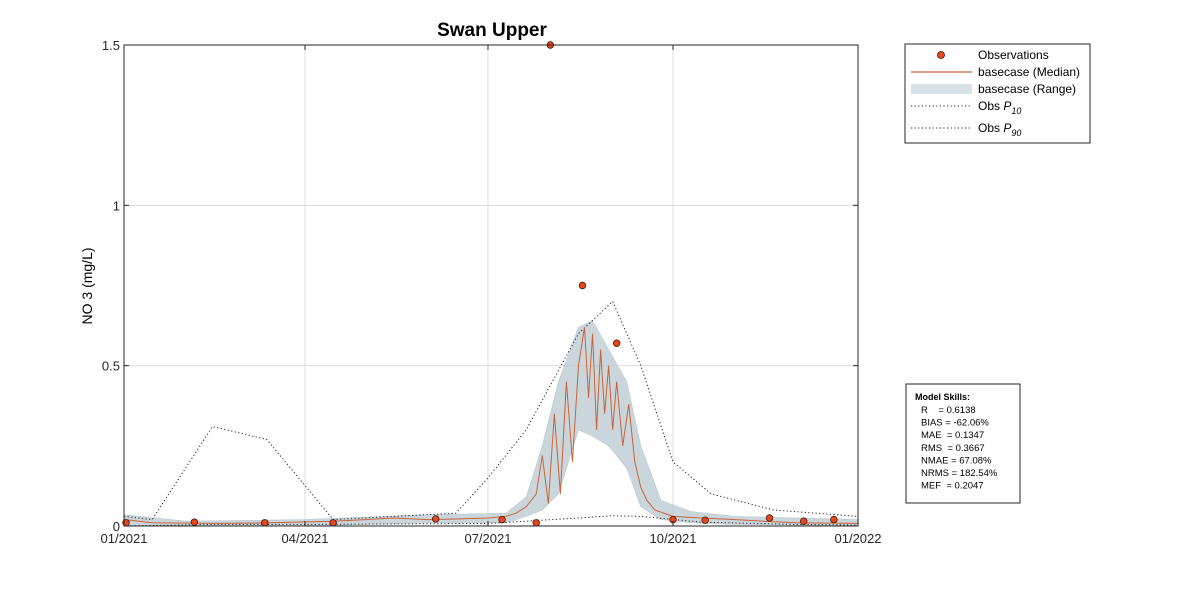  Describe the element at coordinates (1016, 133) in the screenshot. I see `legend-p90-subscript: 90` at that location.